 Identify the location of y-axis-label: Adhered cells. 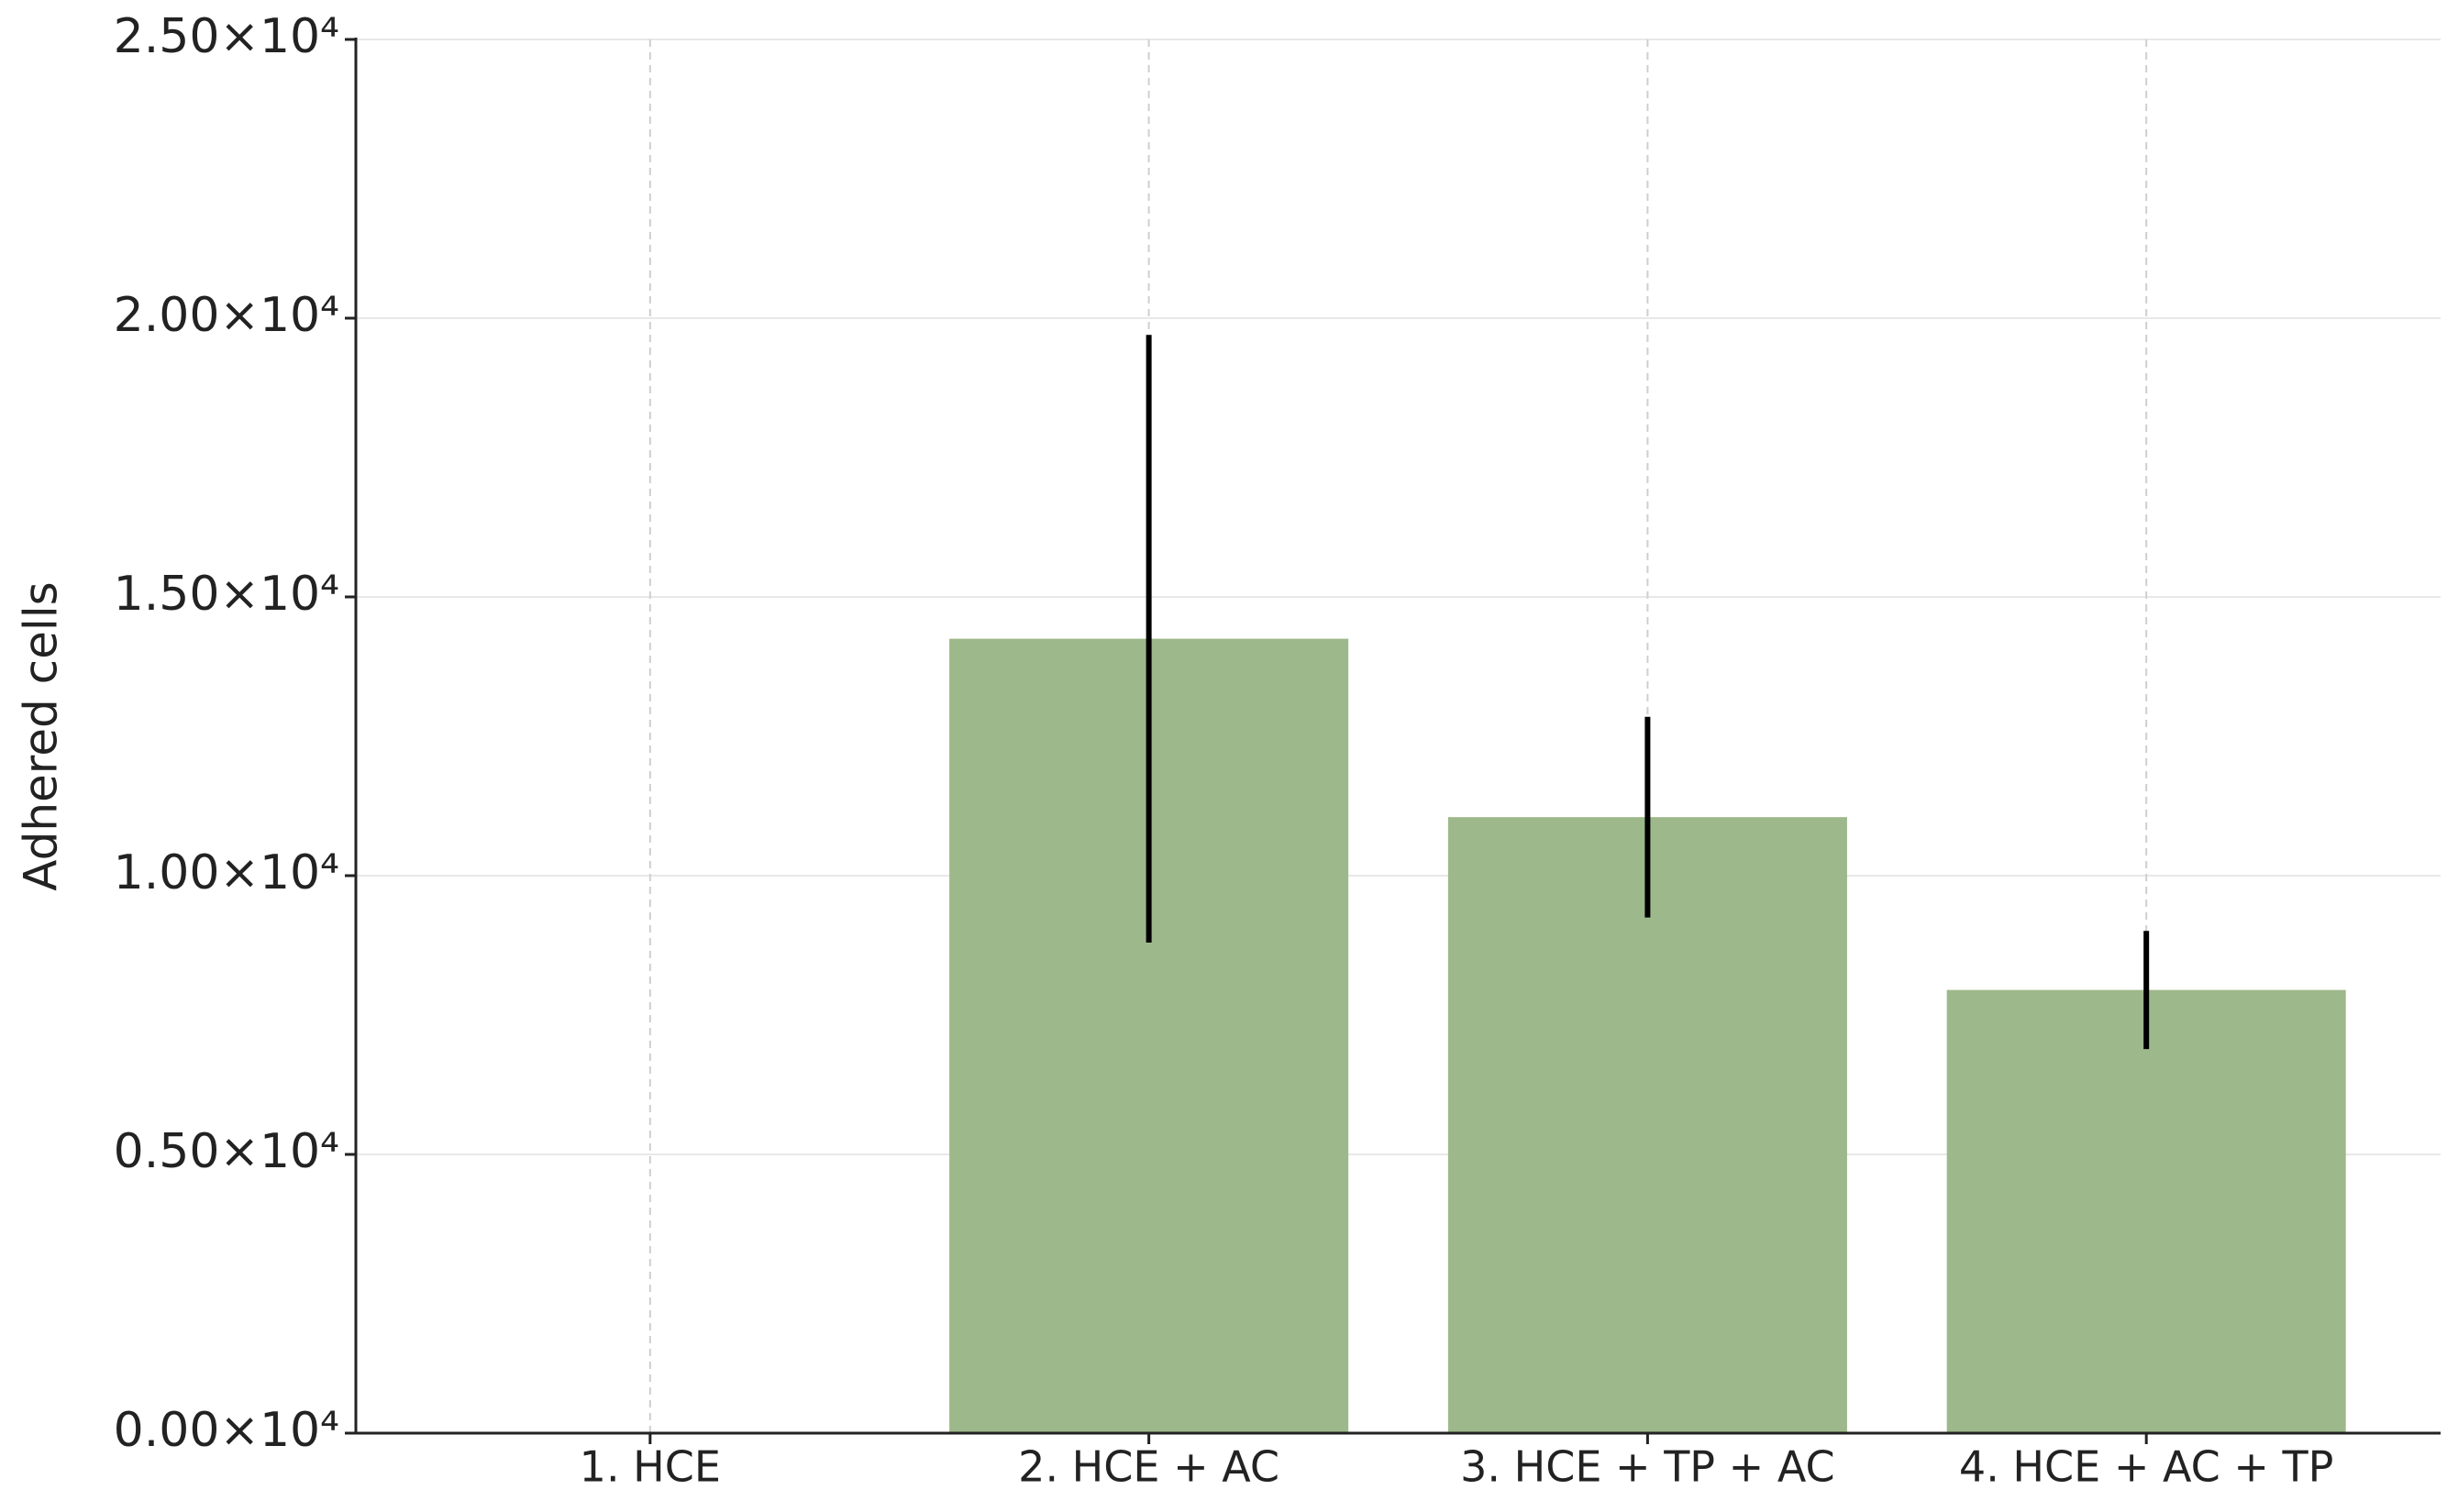
(41, 735).